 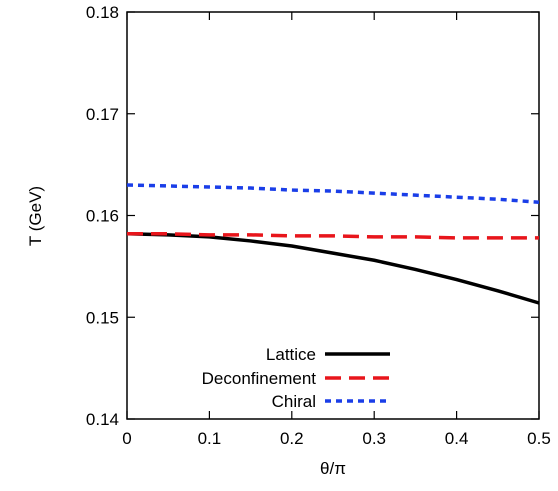 What do you see at coordinates (457, 438) in the screenshot?
I see `x-tick-label: 0.4` at bounding box center [457, 438].